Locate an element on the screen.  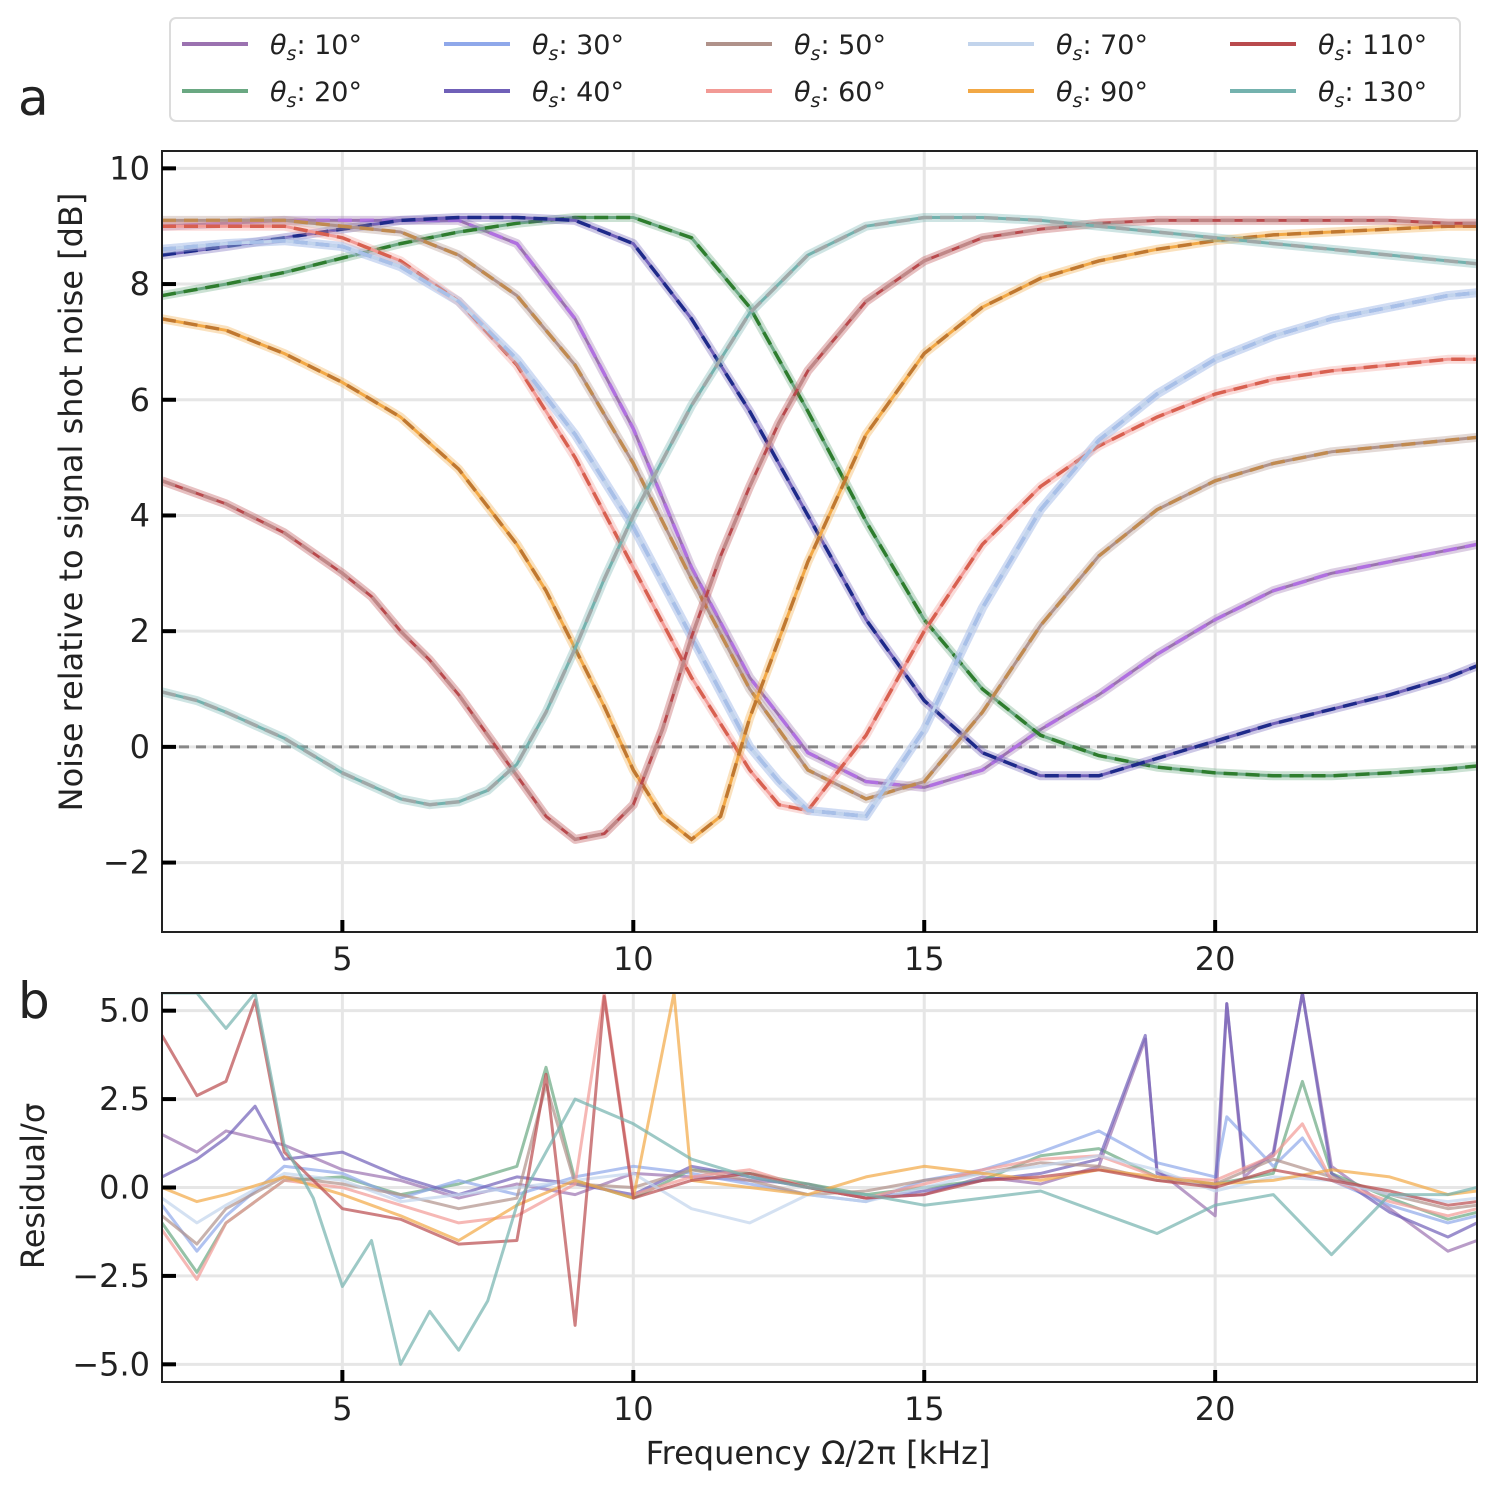
panel-b-y-axis-title: Residual/σ is located at coordinates (33, 1186).